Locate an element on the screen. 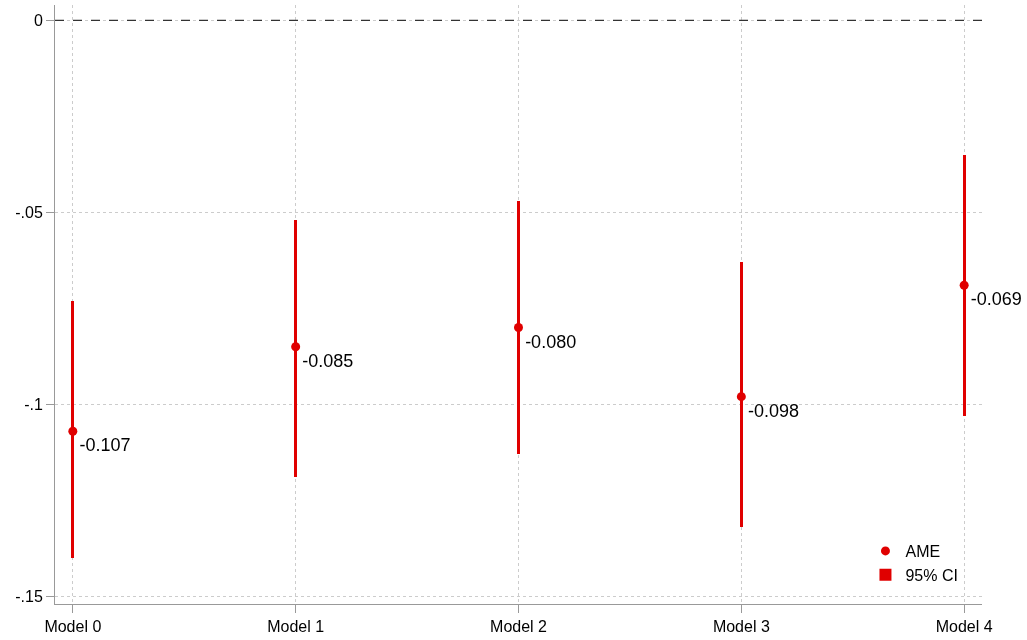  legend-label: AME is located at coordinates (923, 552).